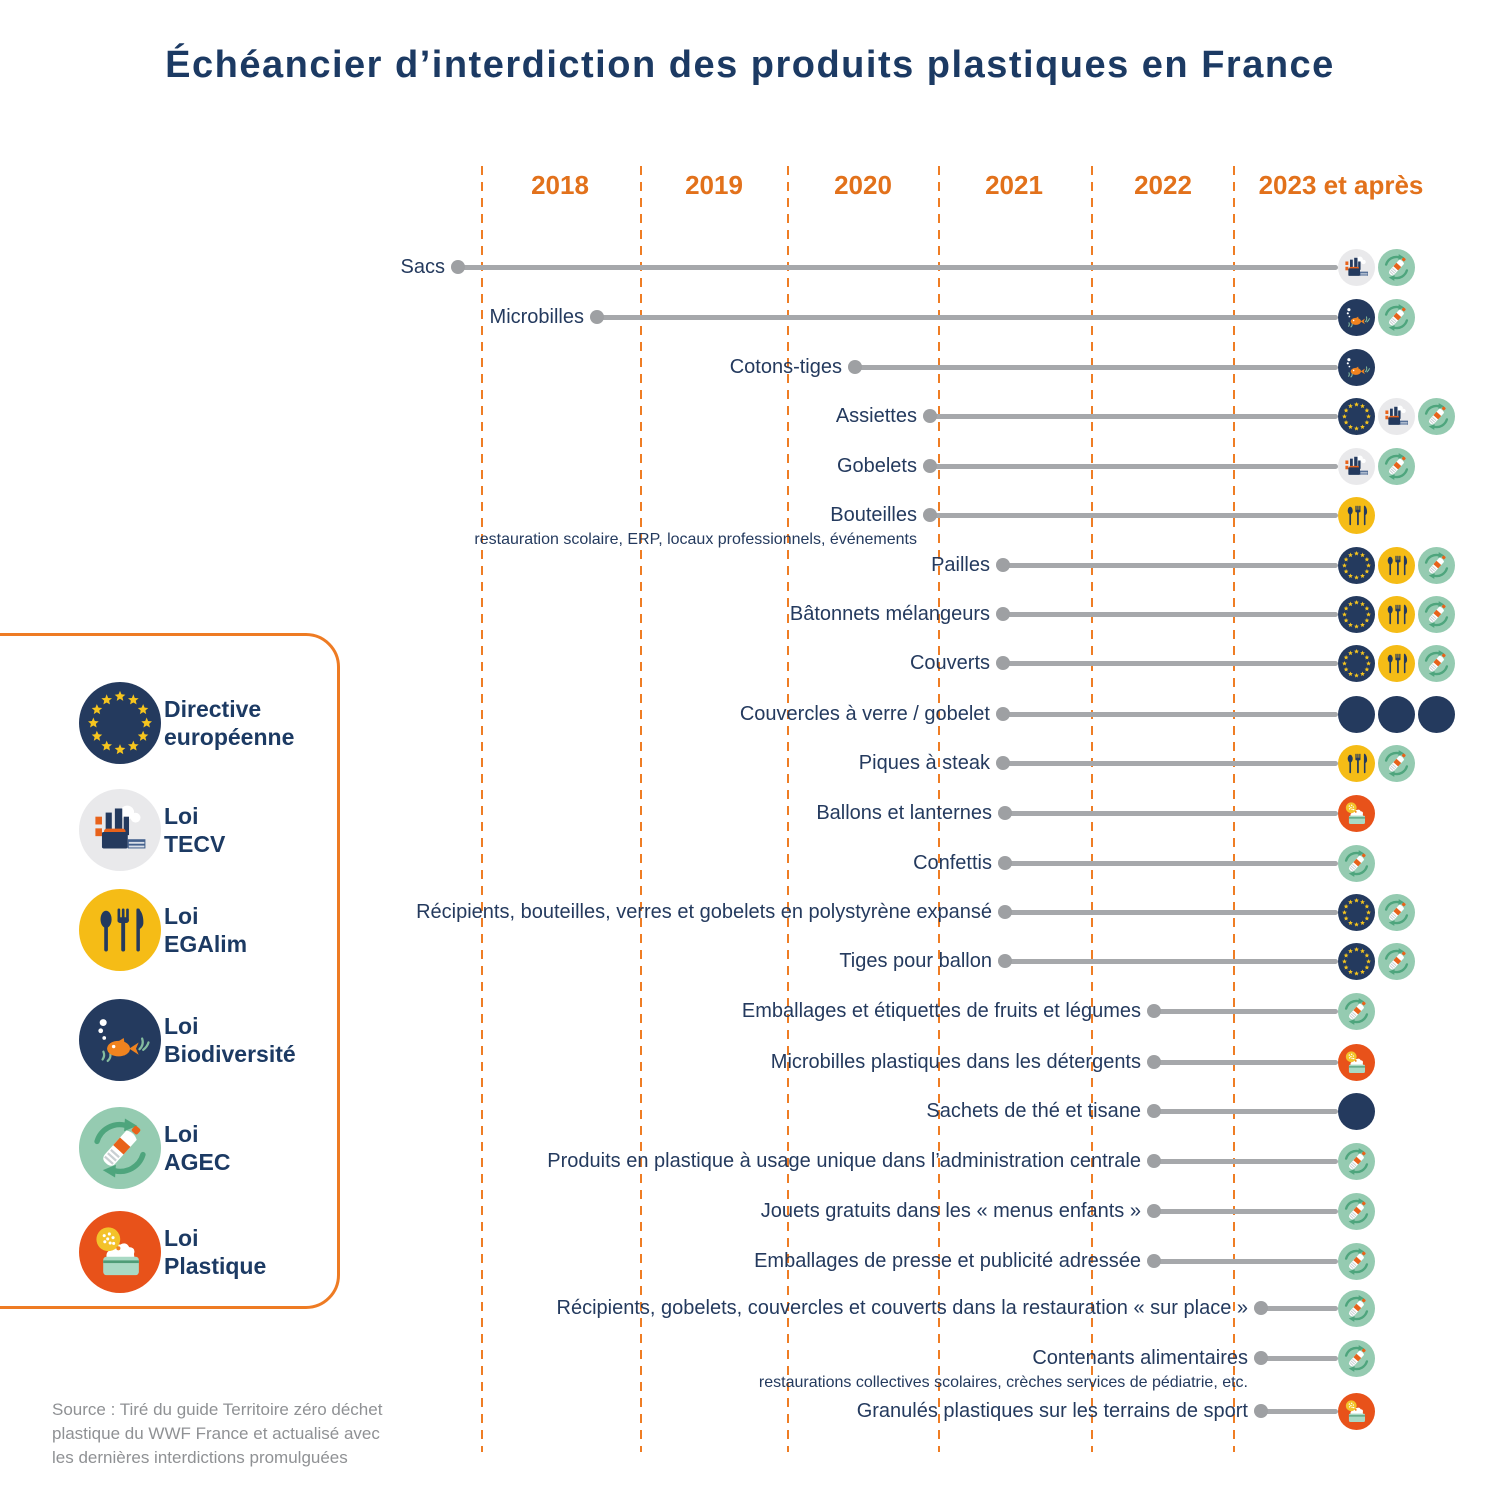 This screenshot has width=1500, height=1500. I want to click on product-label: Tiges pour ballon, so click(915, 961).